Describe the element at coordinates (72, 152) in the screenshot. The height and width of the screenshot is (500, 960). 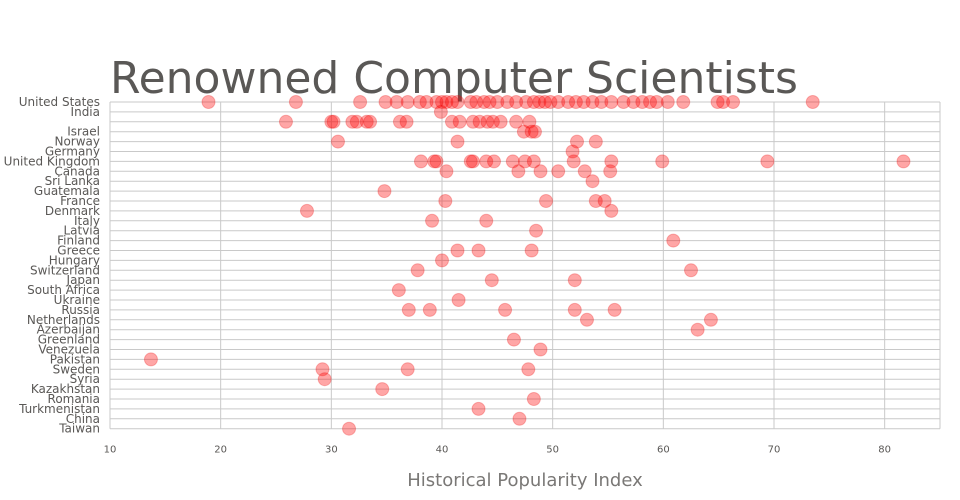
I see `category-label: Germany` at that location.